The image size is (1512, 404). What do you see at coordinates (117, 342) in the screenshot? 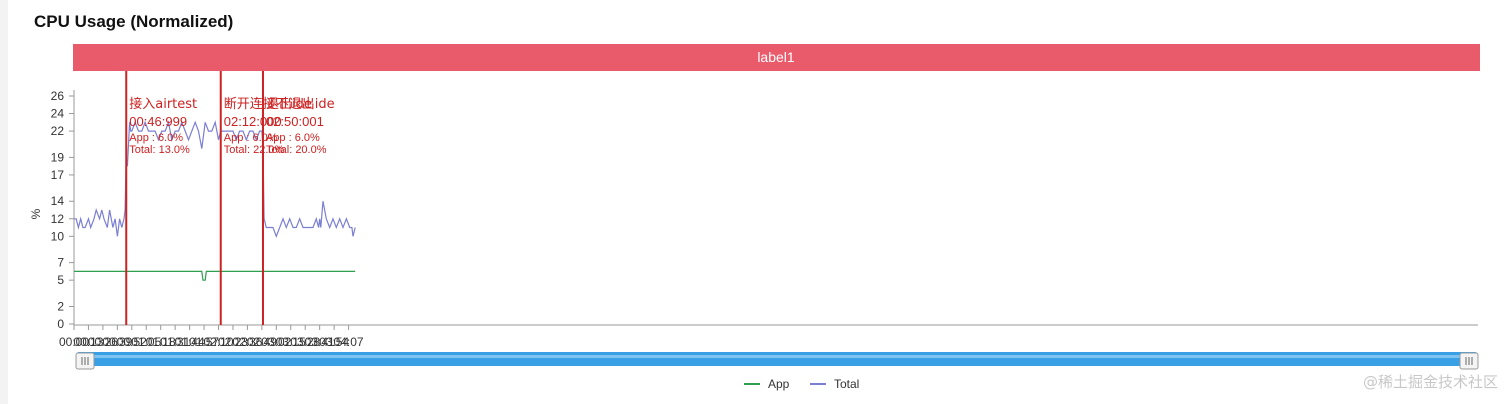
I see `x-tick-label: 00:39` at bounding box center [117, 342].